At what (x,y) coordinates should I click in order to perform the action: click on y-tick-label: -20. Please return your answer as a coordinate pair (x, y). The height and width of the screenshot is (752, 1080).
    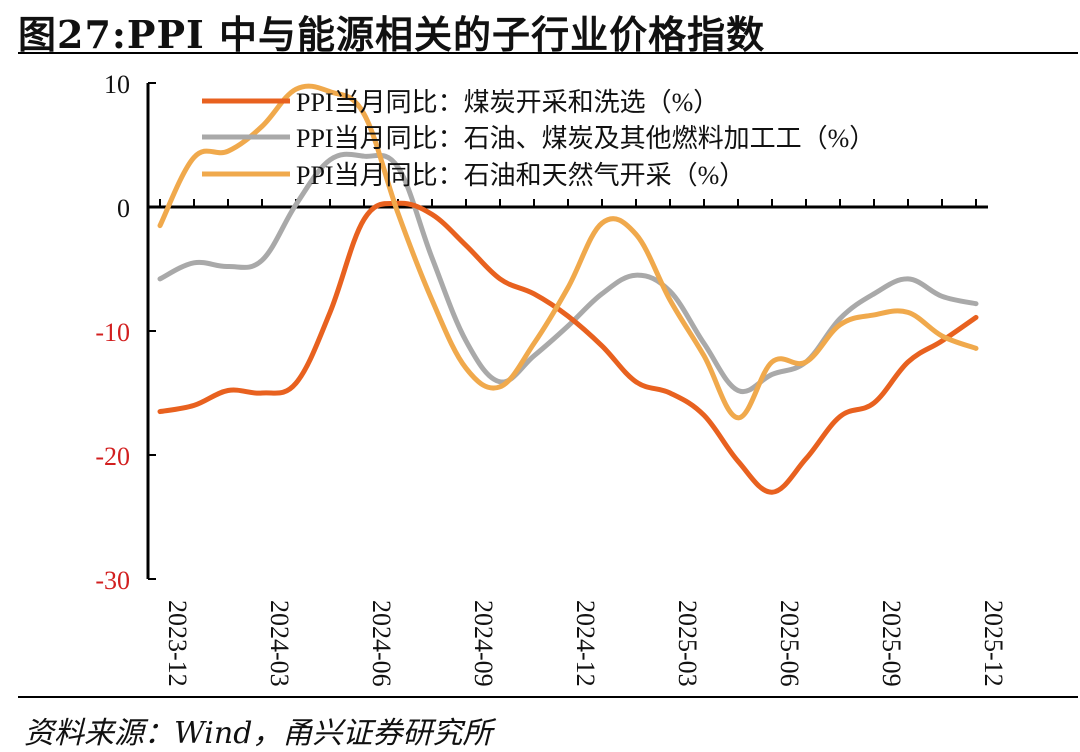
    Looking at the image, I should click on (112, 456).